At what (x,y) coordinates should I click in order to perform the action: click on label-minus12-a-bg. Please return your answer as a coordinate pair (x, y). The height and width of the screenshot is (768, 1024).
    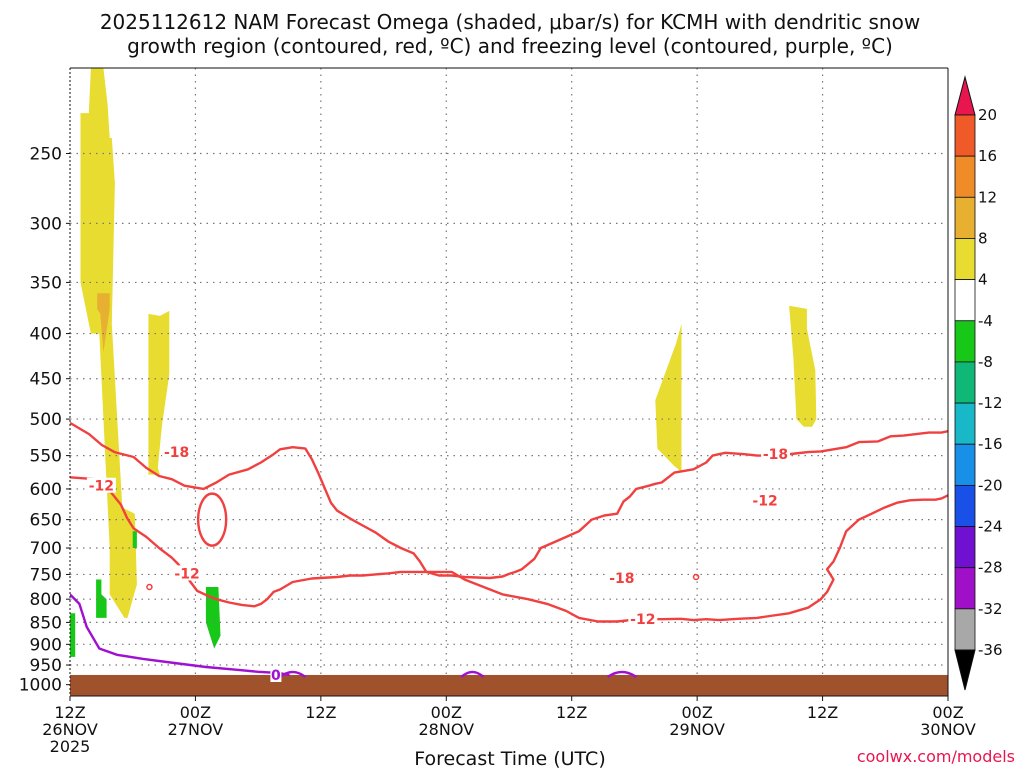
    Looking at the image, I should click on (101, 485).